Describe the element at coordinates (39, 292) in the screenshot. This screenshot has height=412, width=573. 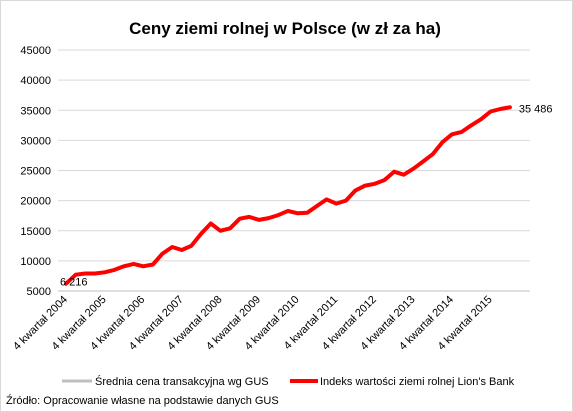
I see `y-tick-label: 5000` at that location.